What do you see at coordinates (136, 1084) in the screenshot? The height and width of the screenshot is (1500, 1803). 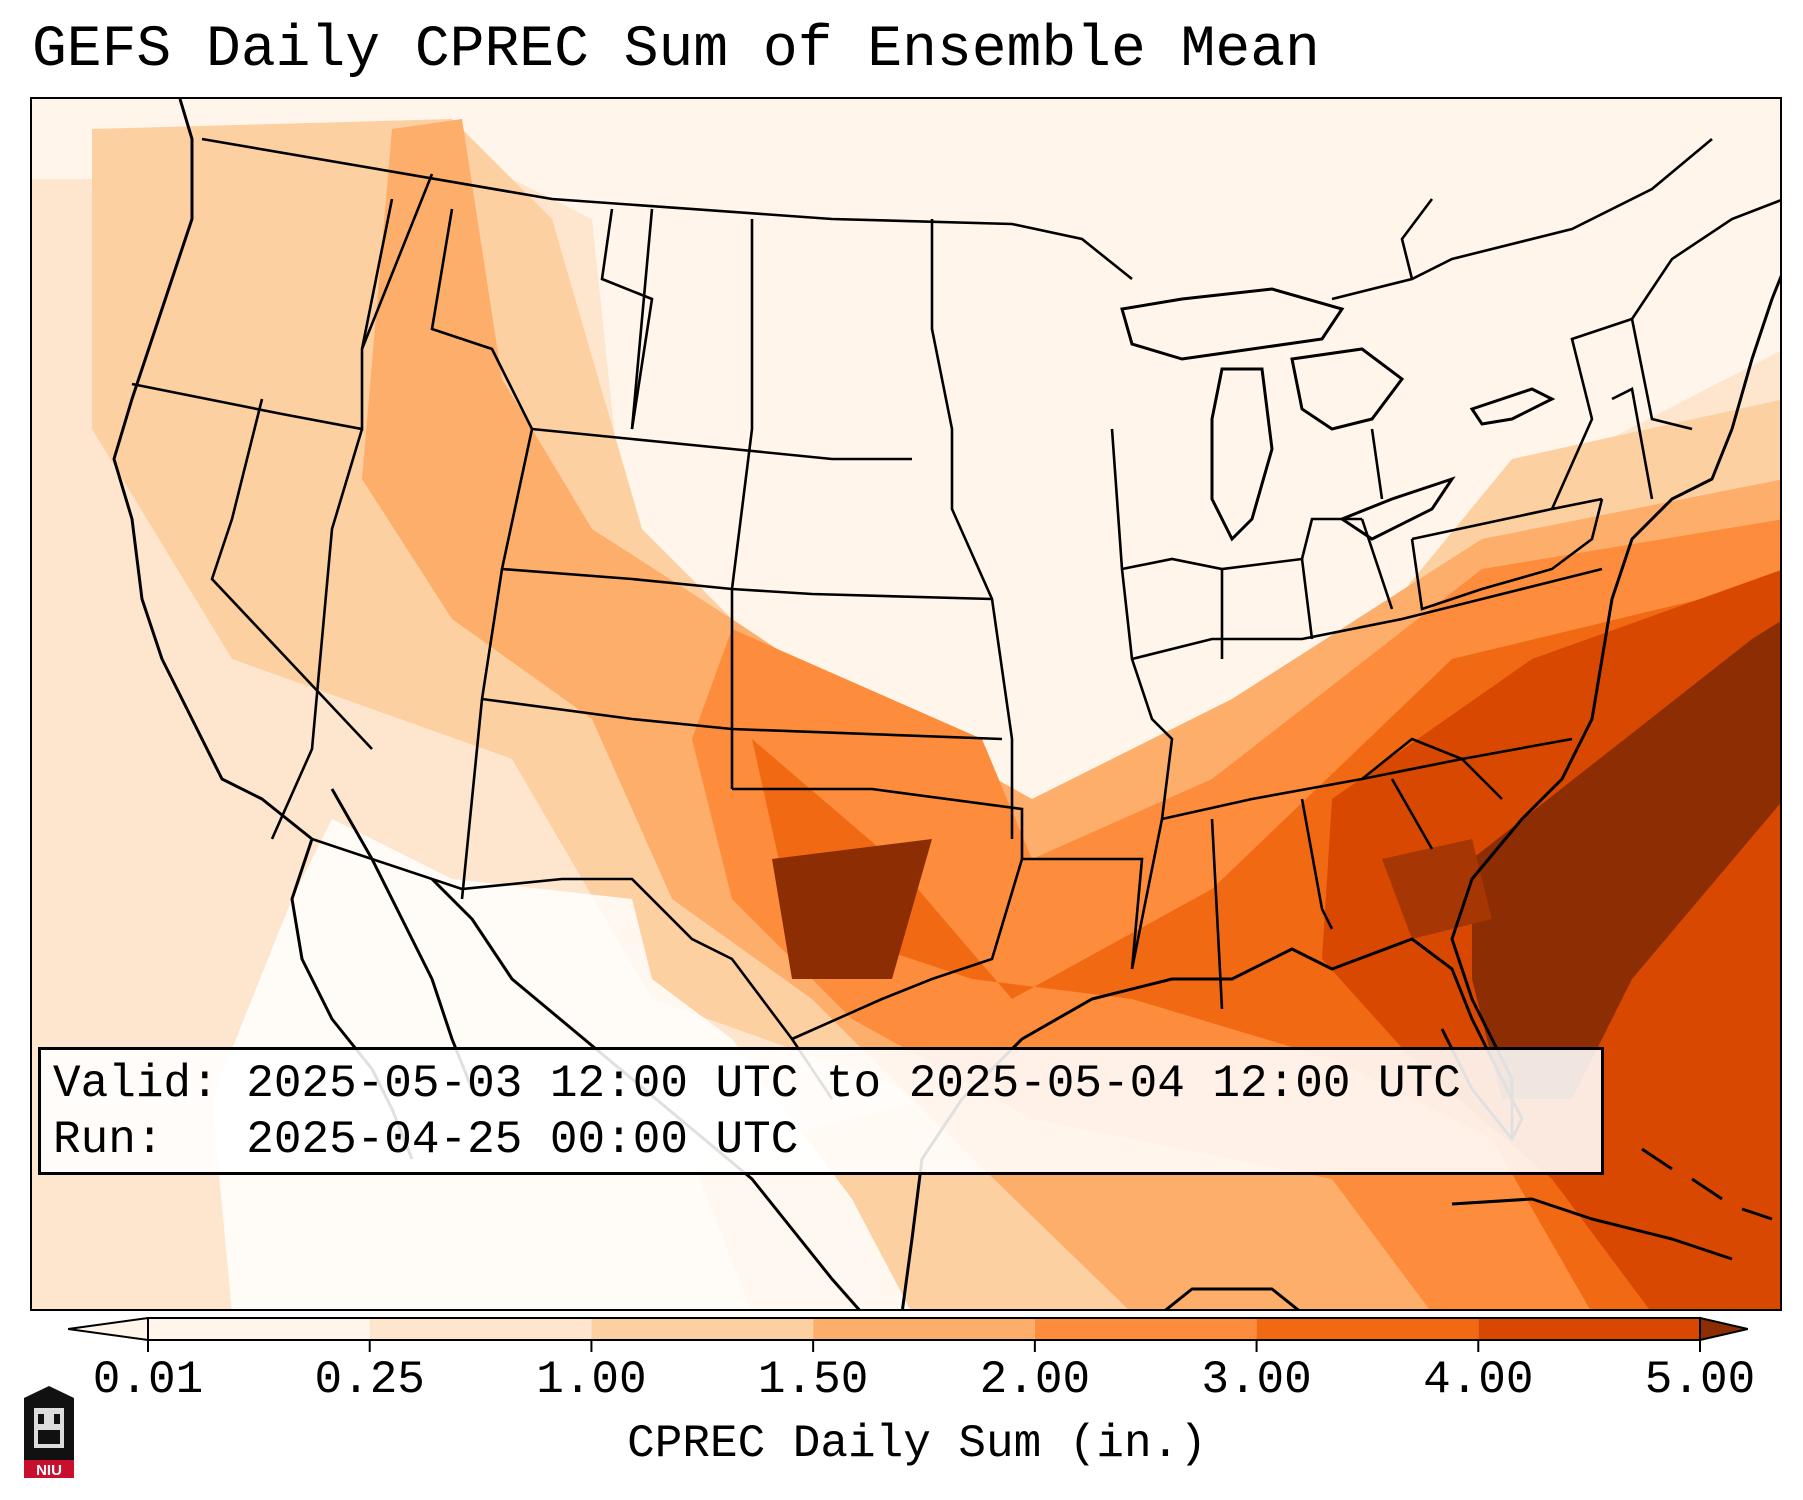 I see `valid-label: Valid:` at bounding box center [136, 1084].